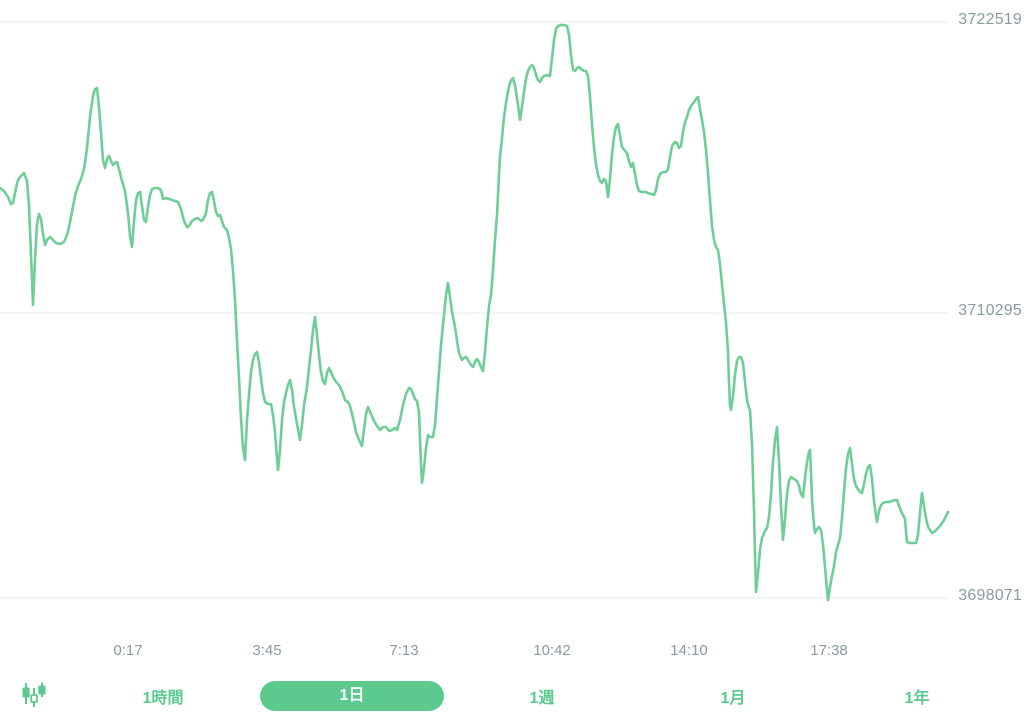 This screenshot has width=1024, height=723. What do you see at coordinates (829, 650) in the screenshot?
I see `x-axis-tick-label: 17:38` at bounding box center [829, 650].